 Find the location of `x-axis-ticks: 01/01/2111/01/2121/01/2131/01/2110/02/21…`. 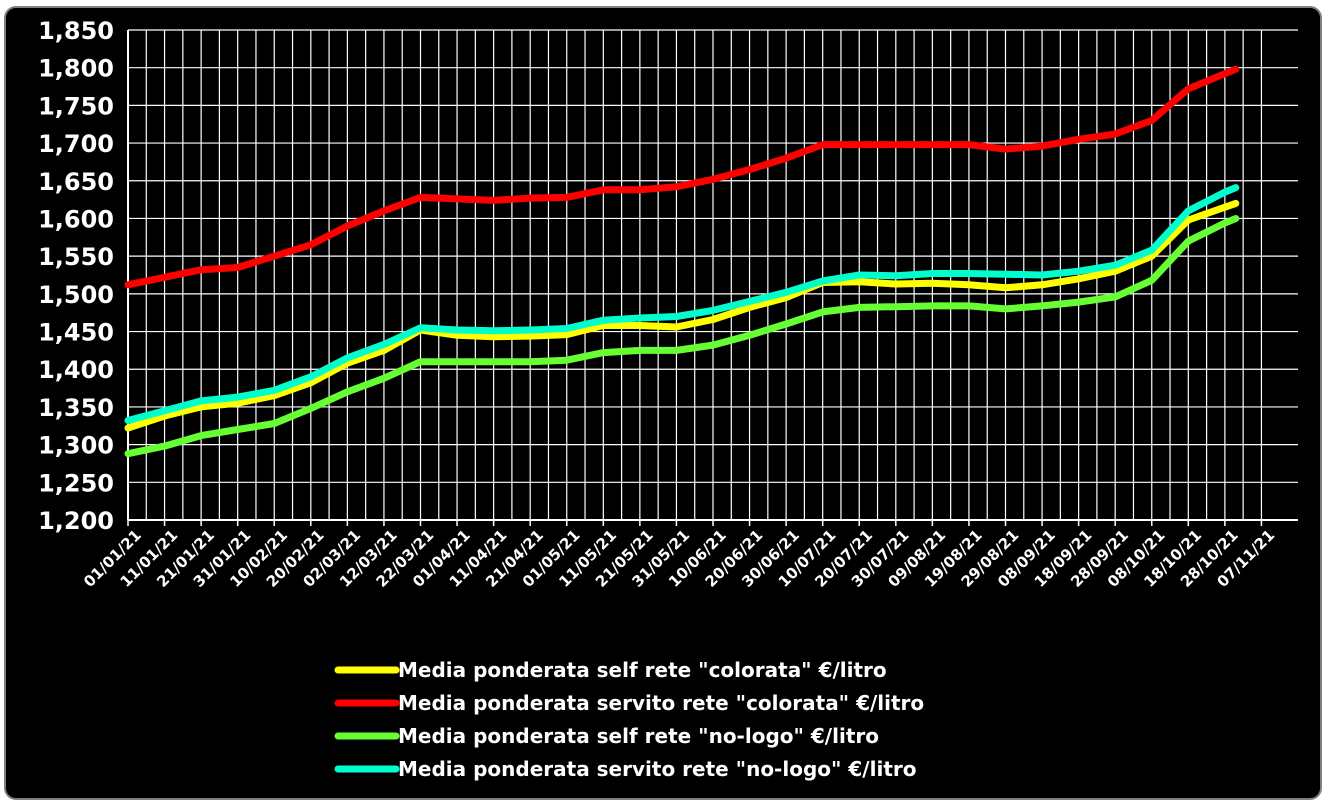

x-axis-ticks: 01/01/2111/01/2121/01/2131/01/2110/02/21… is located at coordinates (679, 555).